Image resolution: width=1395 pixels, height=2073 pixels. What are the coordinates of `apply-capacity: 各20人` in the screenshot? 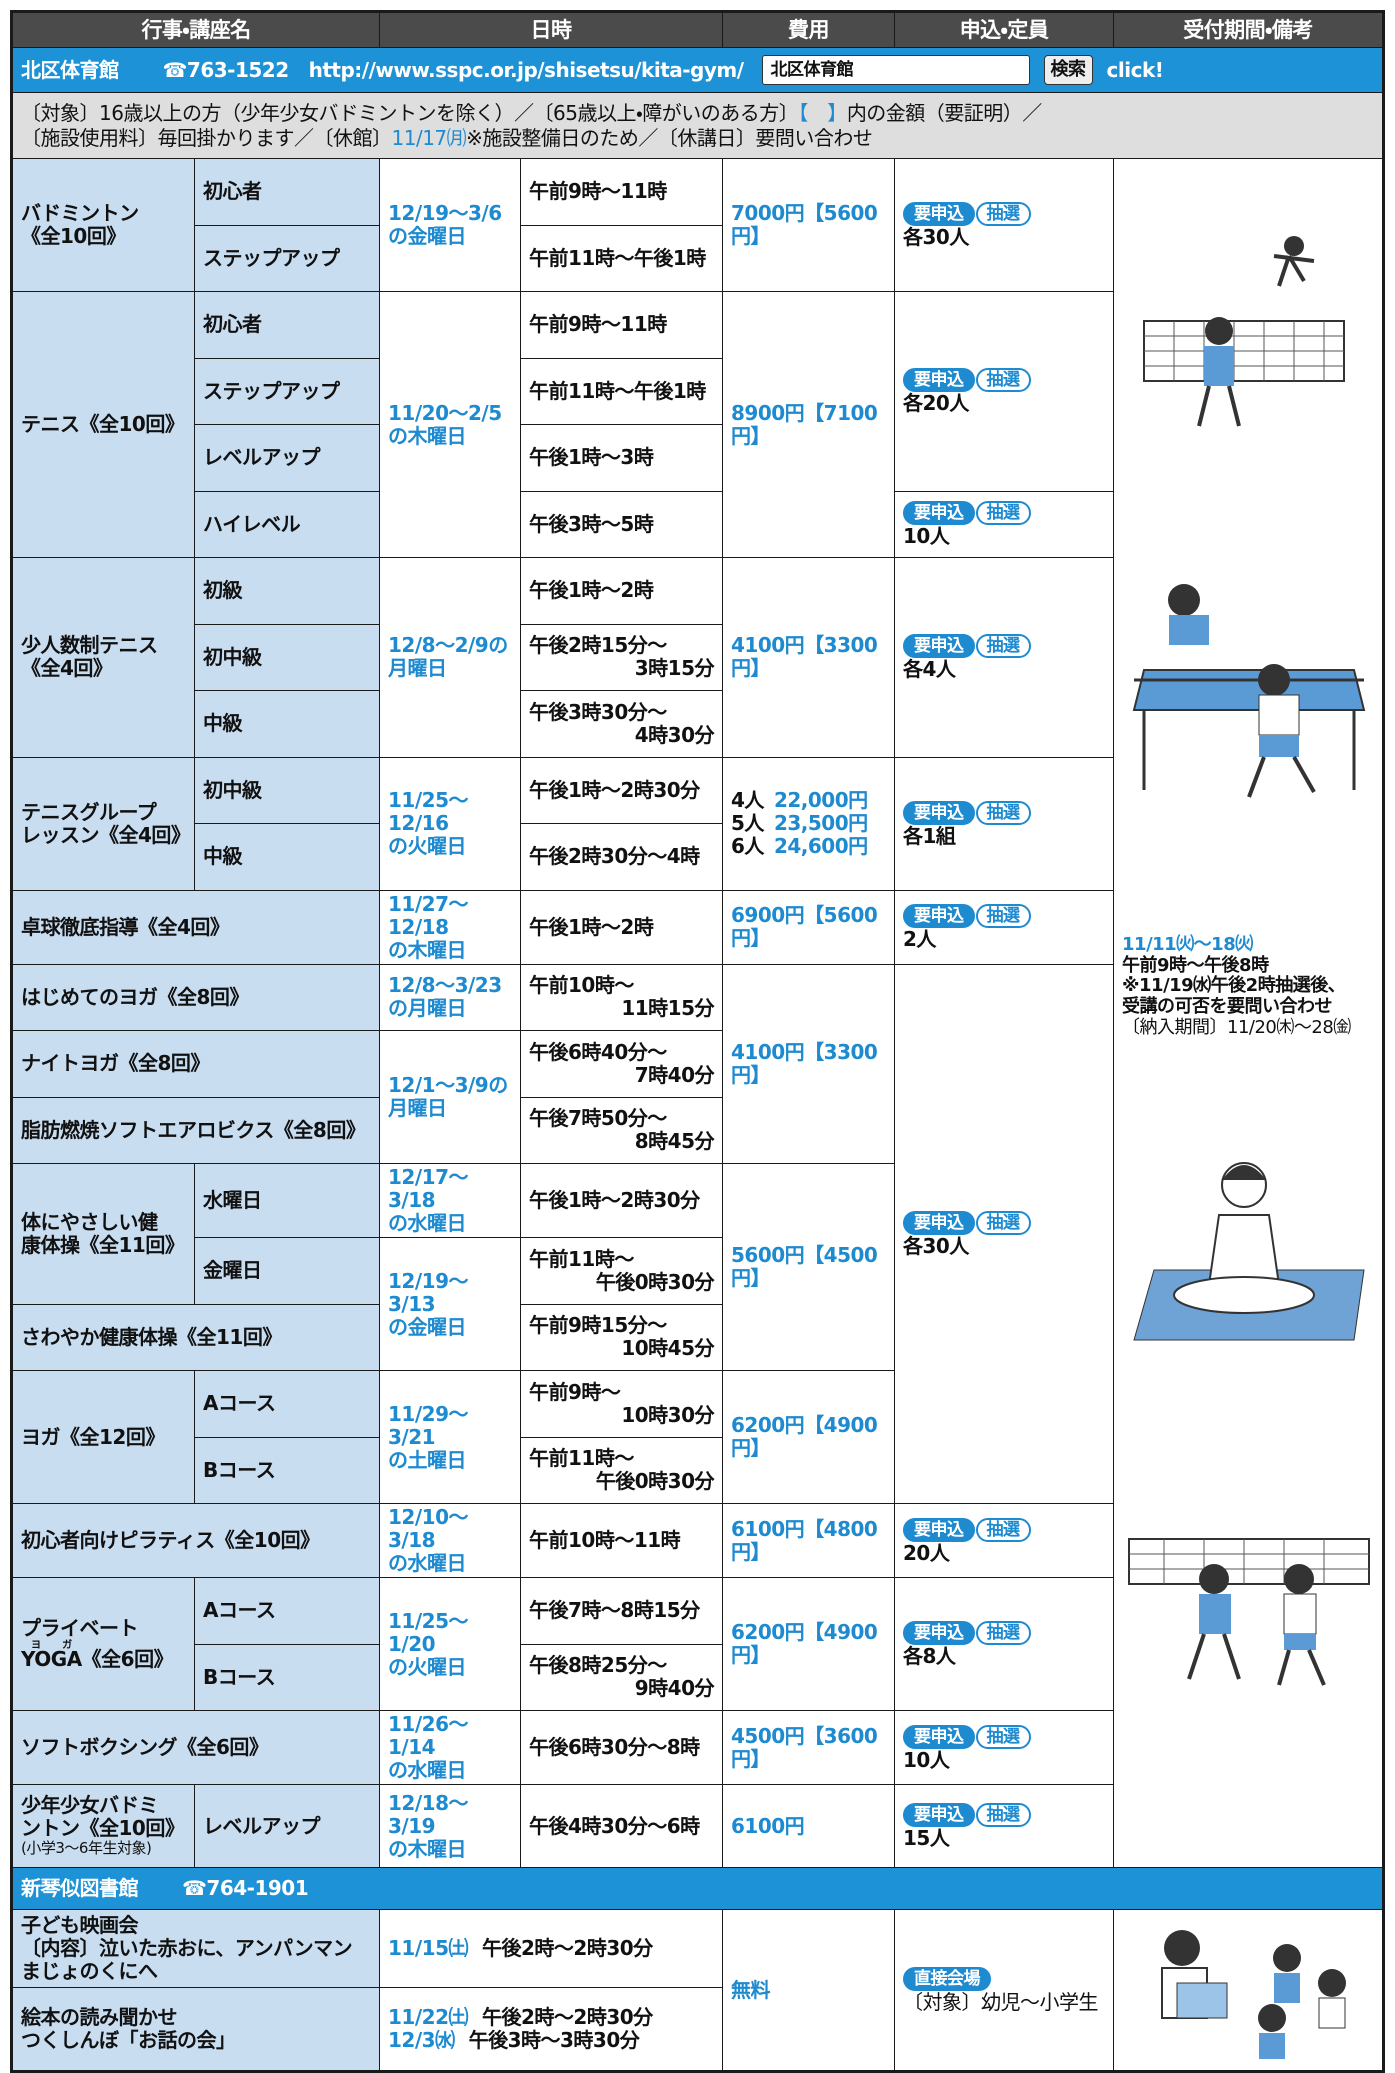 It's located at (936, 403).